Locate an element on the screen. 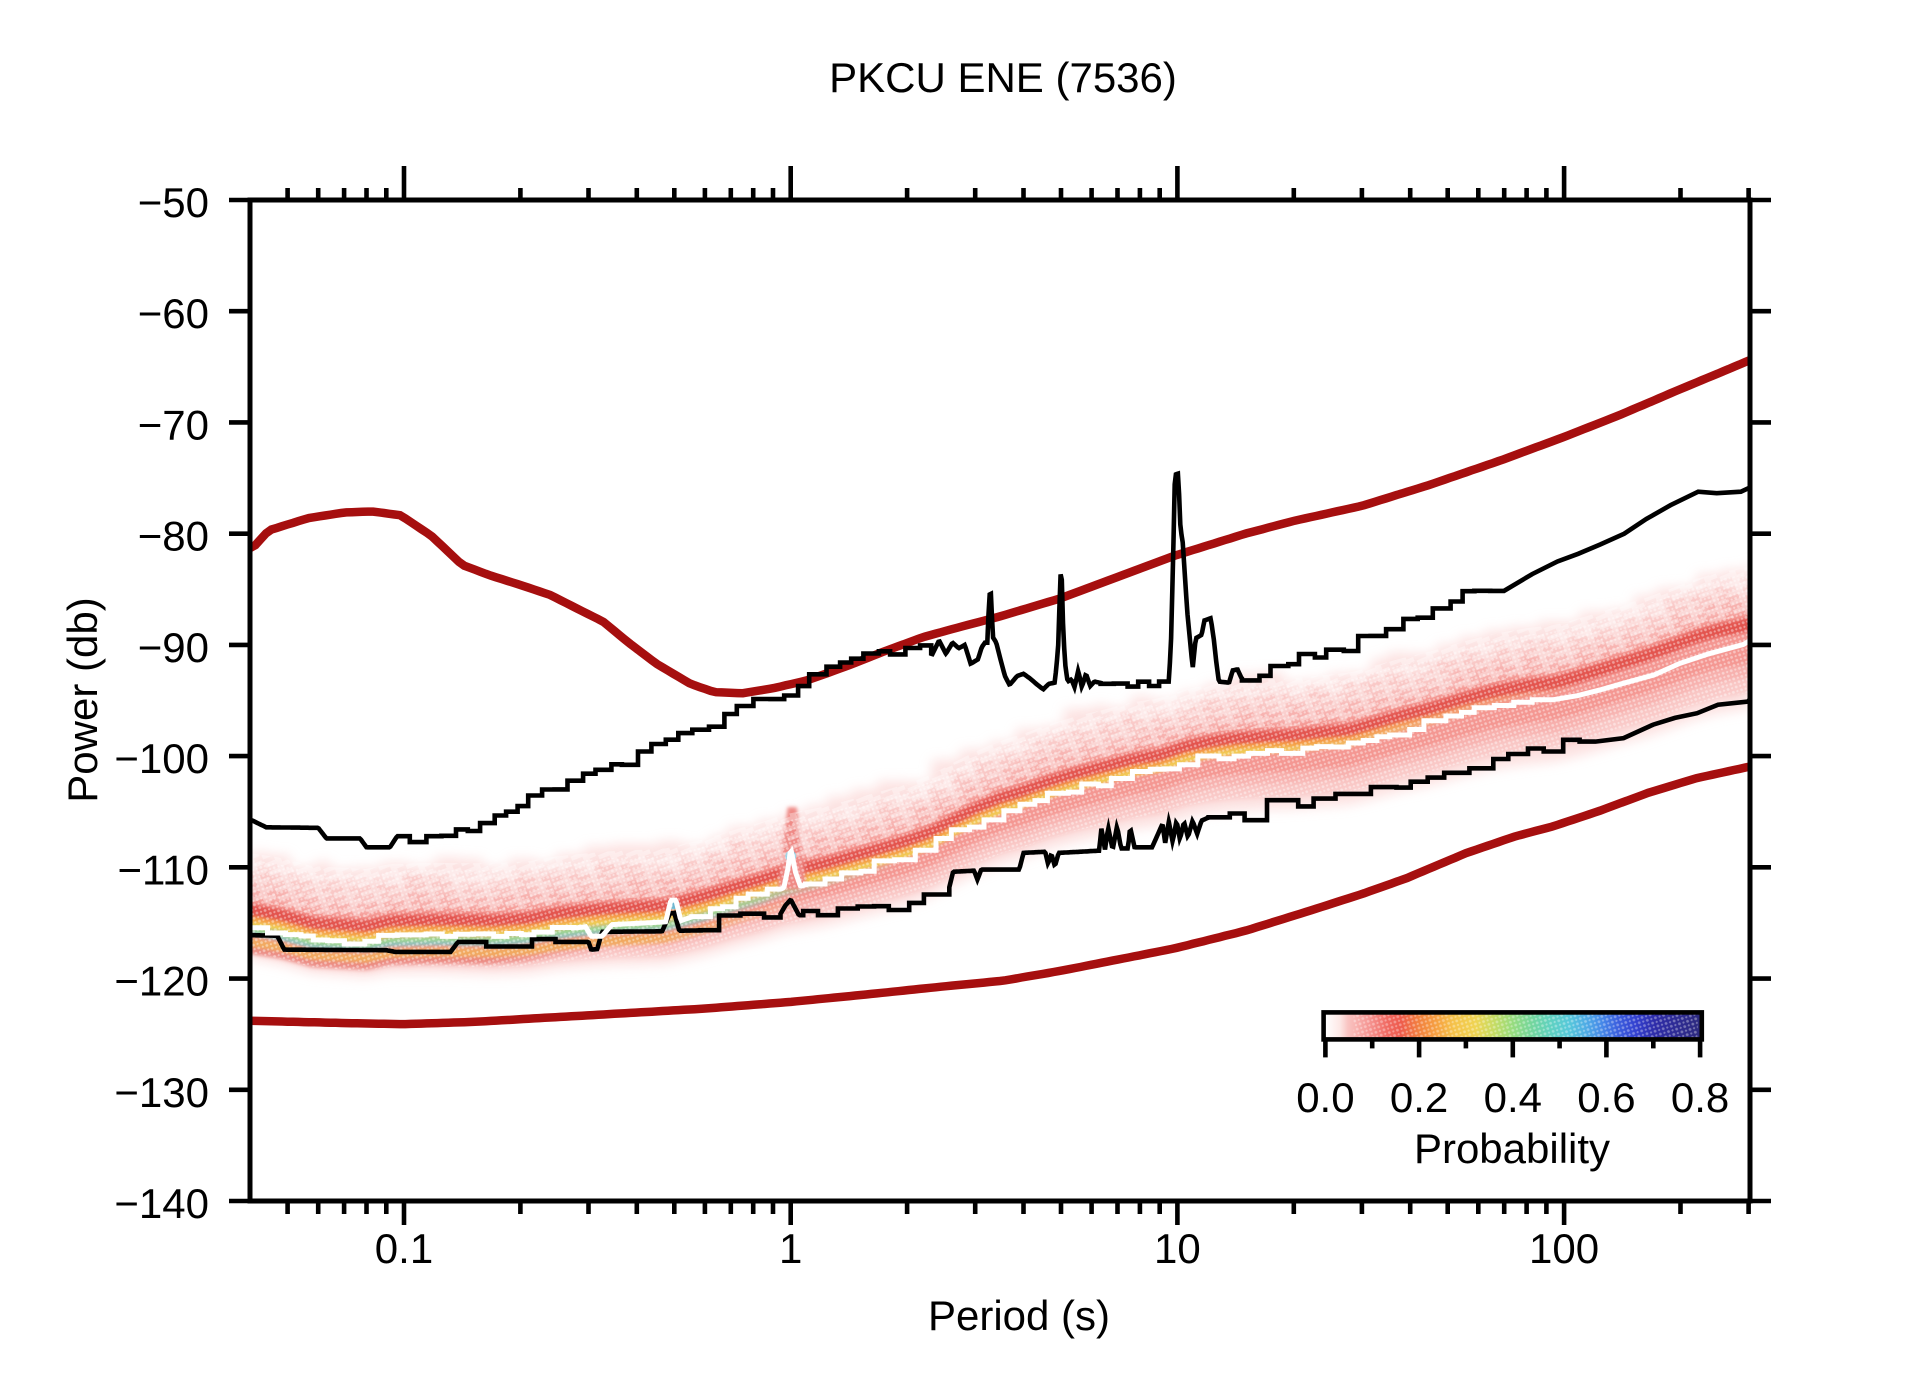 This screenshot has width=1910, height=1394. svg-text: −90 is located at coordinates (173, 647).